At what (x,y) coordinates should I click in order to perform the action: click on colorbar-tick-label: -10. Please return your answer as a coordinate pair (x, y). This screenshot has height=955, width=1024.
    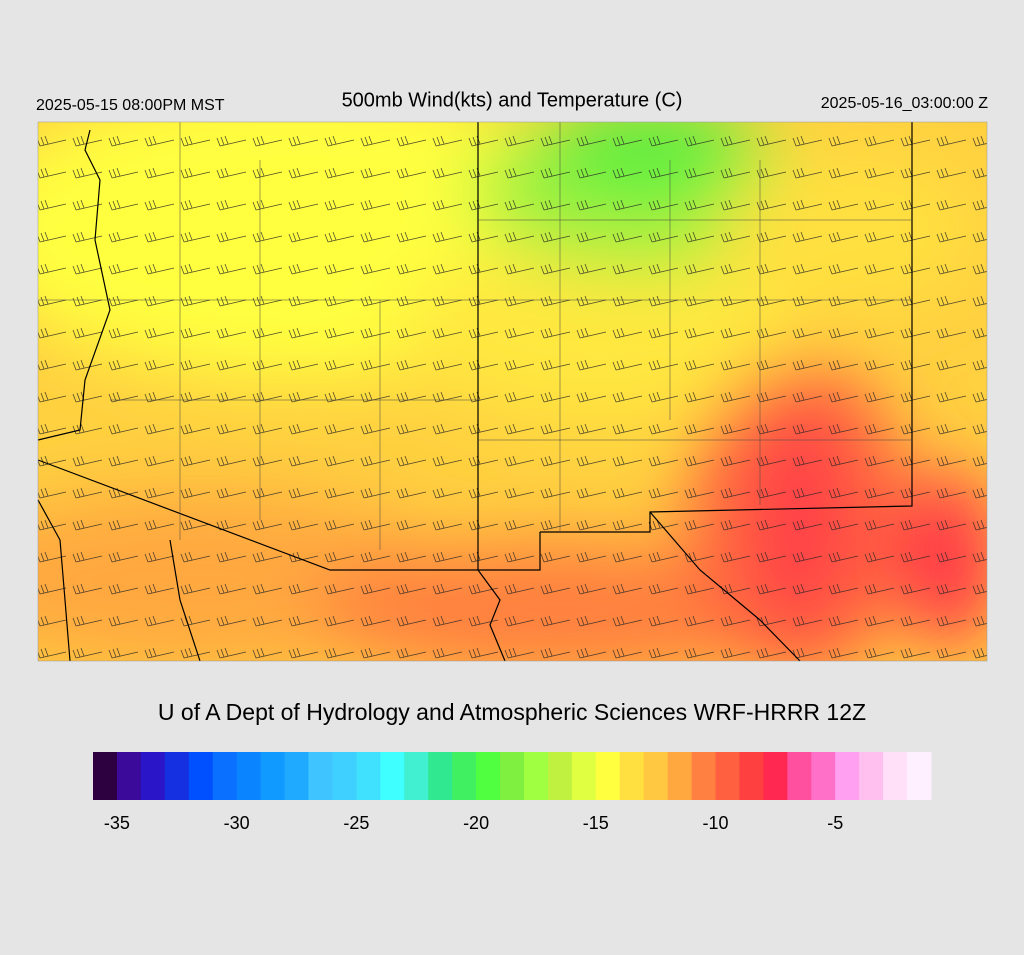
    Looking at the image, I should click on (716, 823).